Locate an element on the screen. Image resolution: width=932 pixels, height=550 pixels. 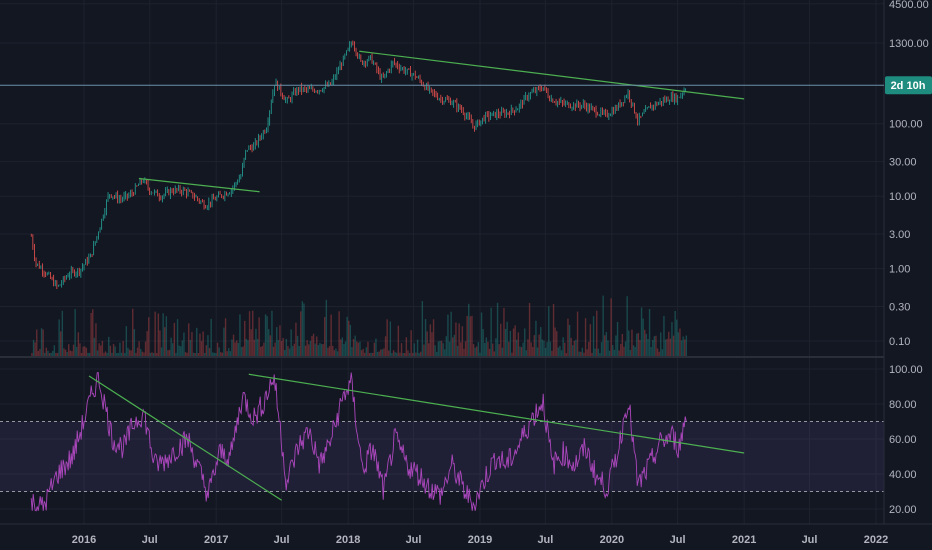
price-axis-tick-label: 3.00 is located at coordinates (899, 235).